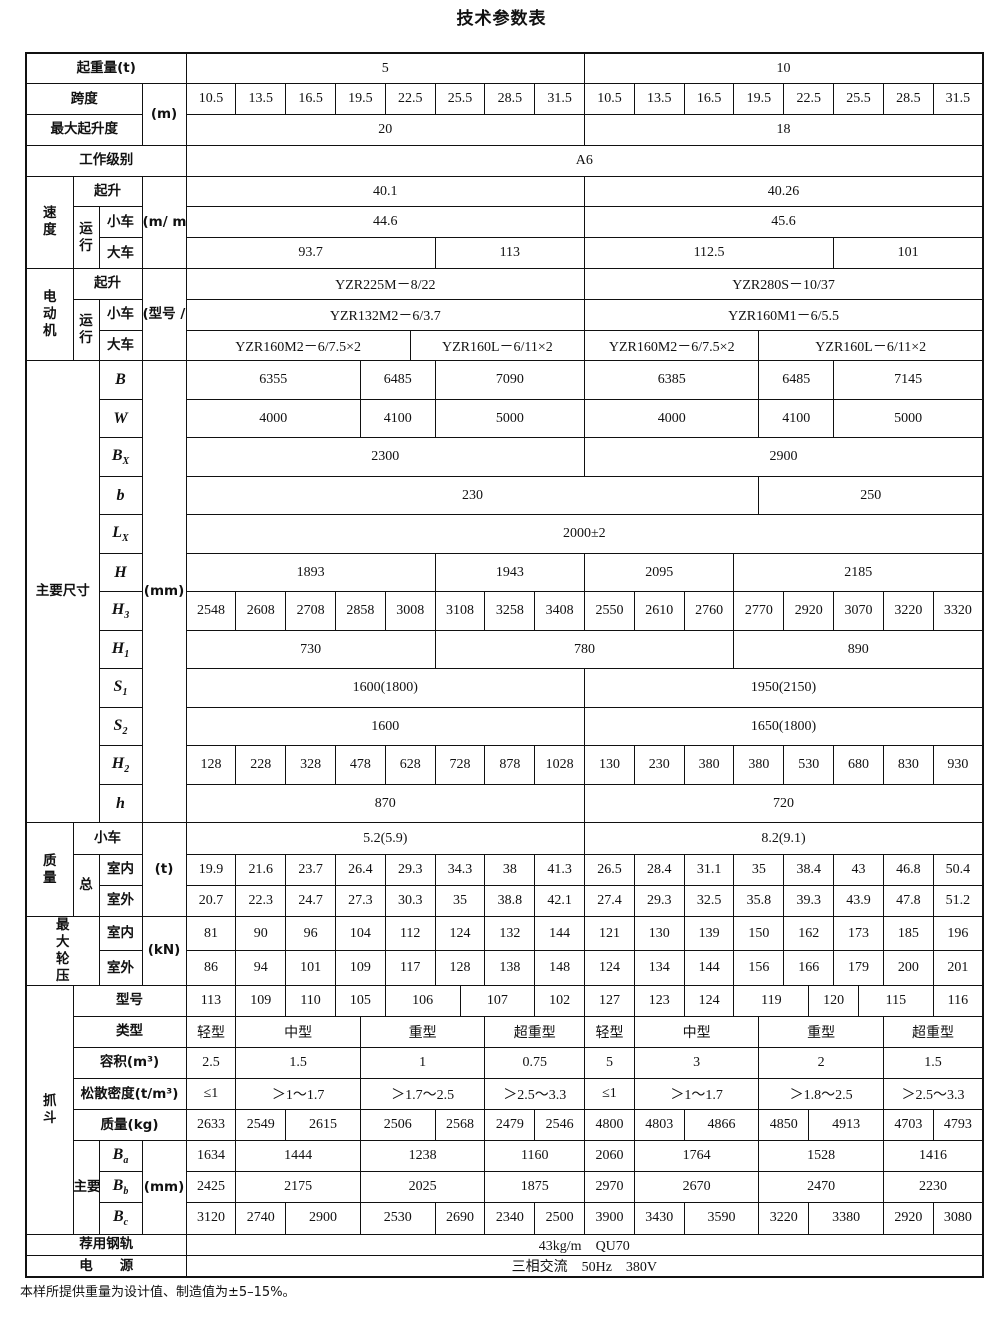 The image size is (1003, 1319). Describe the element at coordinates (796, 380) in the screenshot. I see `table-cell: 6485` at that location.